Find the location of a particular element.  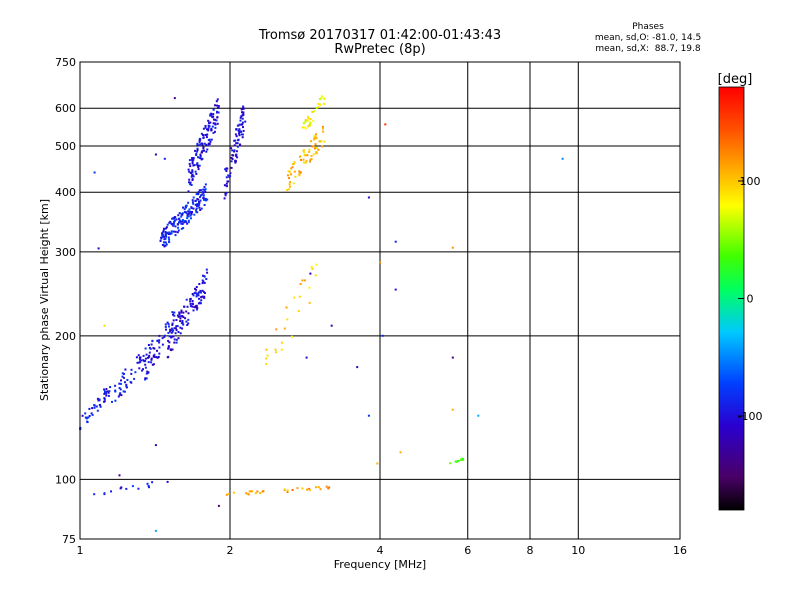

x-tick-label: 8 is located at coordinates (530, 550).